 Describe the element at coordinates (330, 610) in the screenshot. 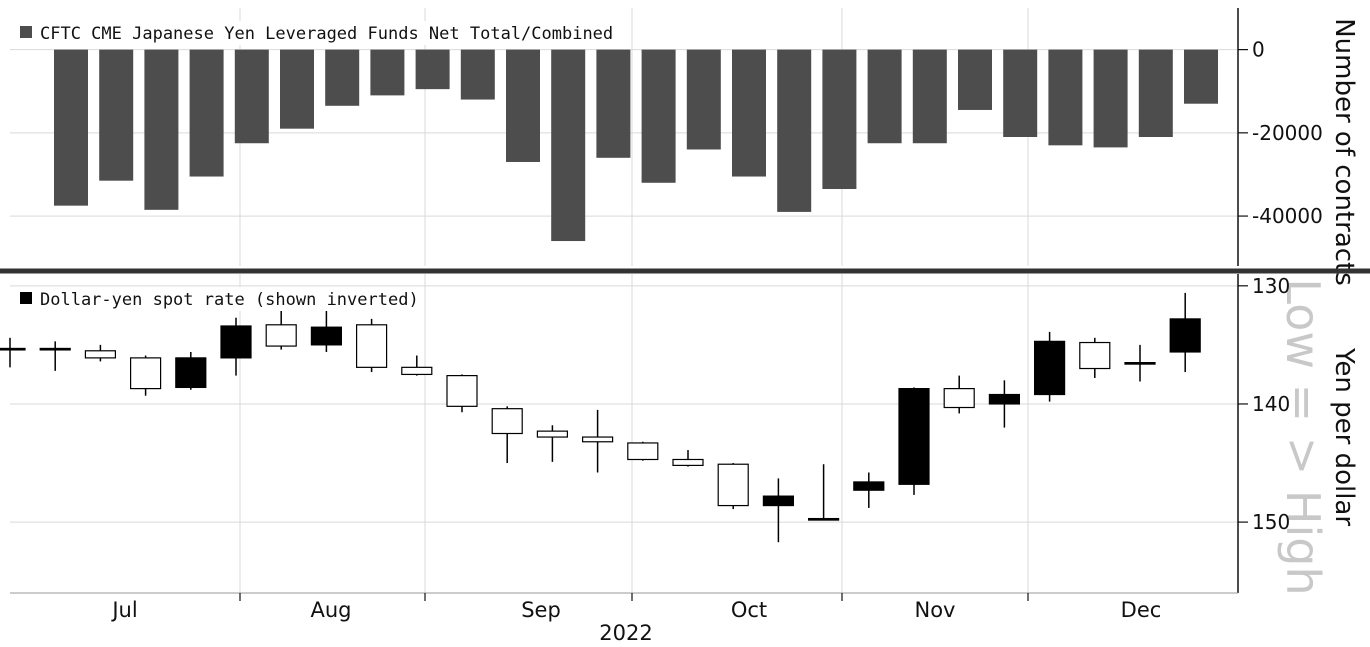

I see `x-tick-label: Aug` at that location.